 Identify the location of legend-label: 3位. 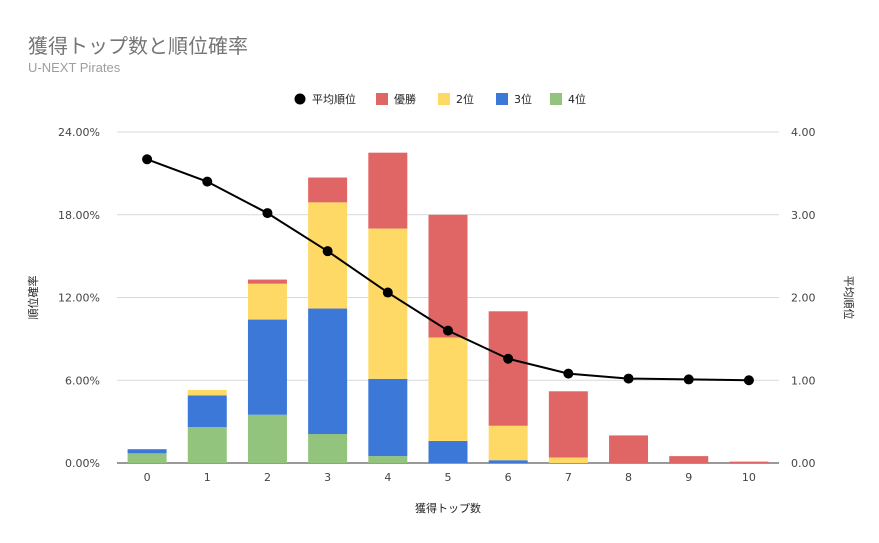
(523, 99).